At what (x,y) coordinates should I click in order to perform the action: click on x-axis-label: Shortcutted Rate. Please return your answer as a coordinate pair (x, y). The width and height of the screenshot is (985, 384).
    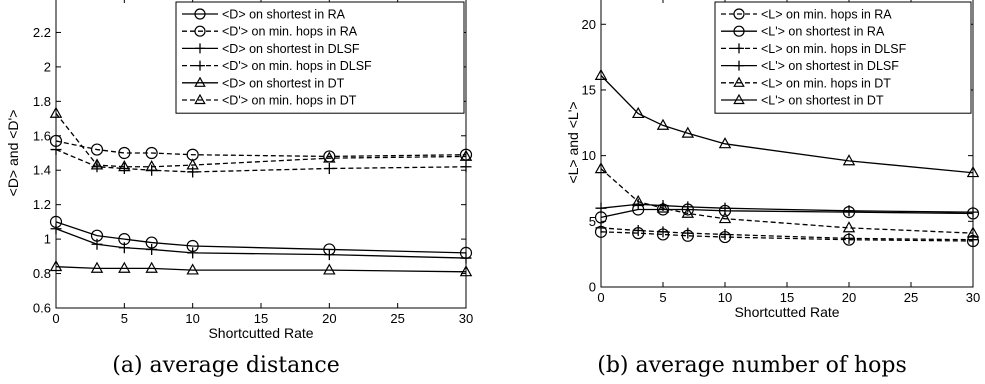
    Looking at the image, I should click on (786, 312).